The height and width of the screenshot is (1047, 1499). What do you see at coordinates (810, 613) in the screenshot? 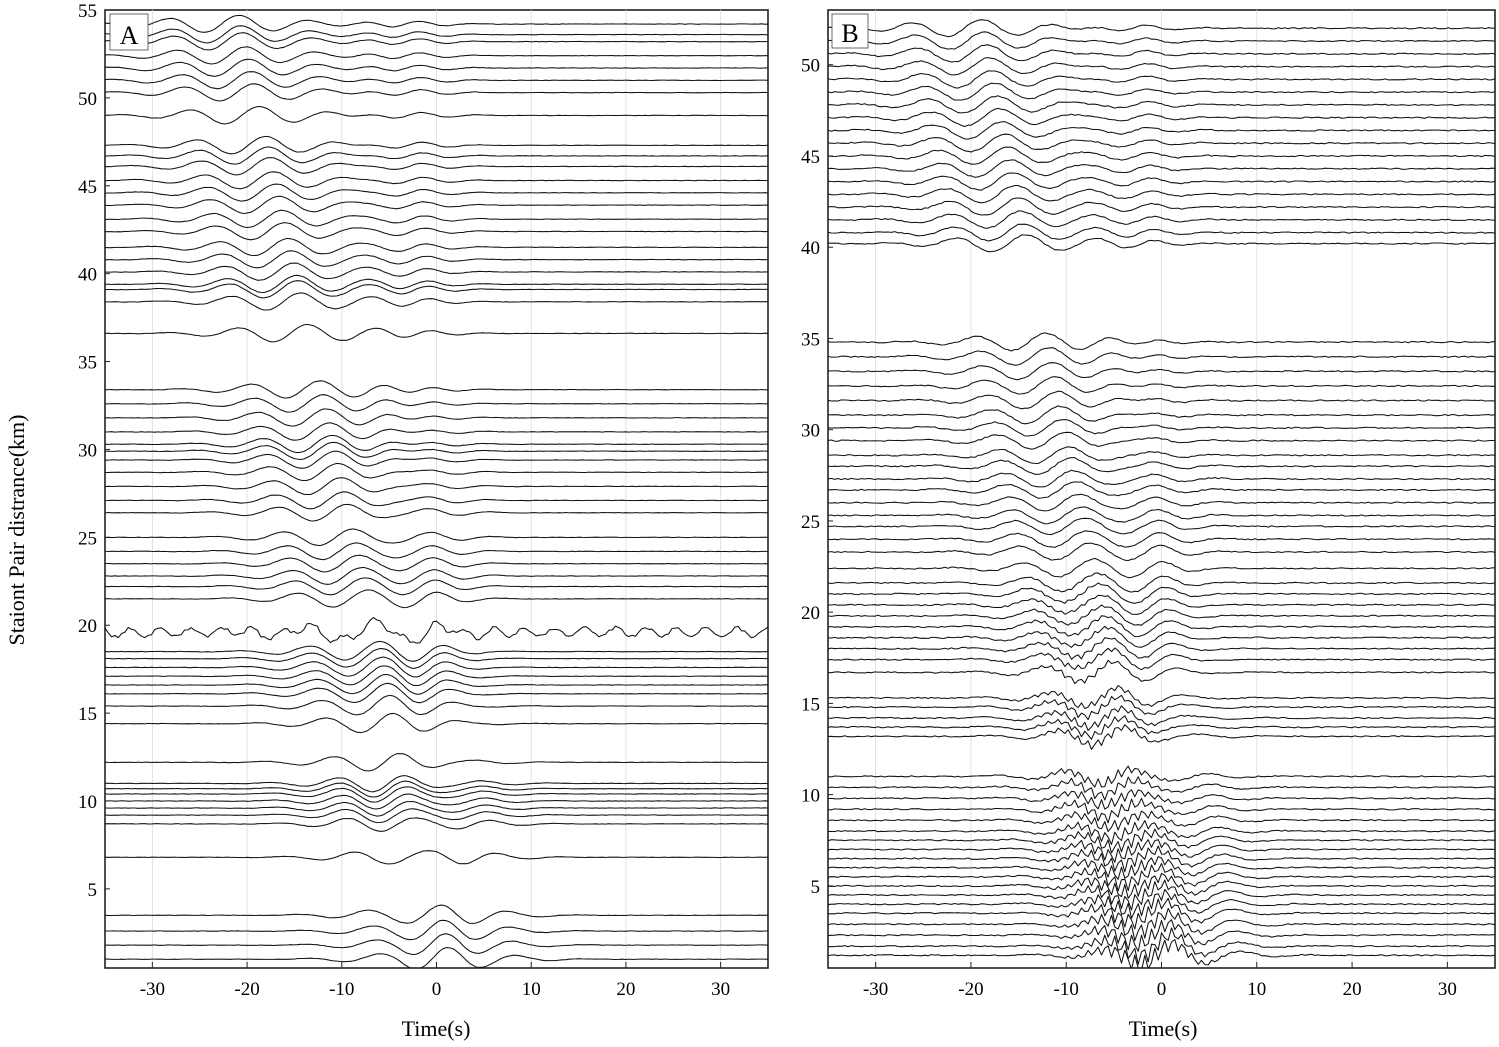
I see `y-tick-label: 20` at bounding box center [810, 613].